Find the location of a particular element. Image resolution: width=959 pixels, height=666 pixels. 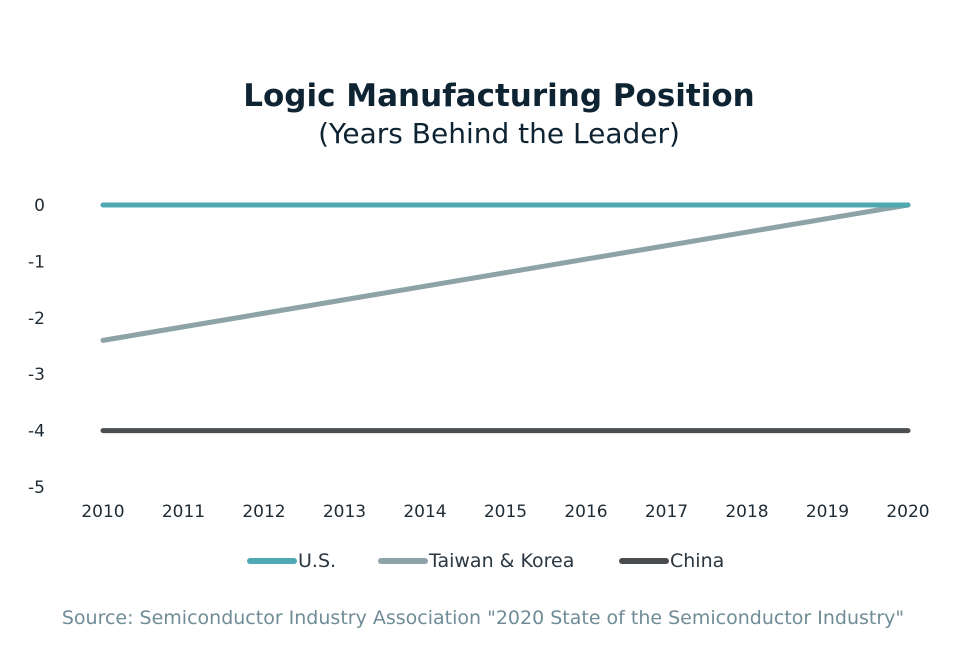

y-tick-label: -2 is located at coordinates (36, 319).